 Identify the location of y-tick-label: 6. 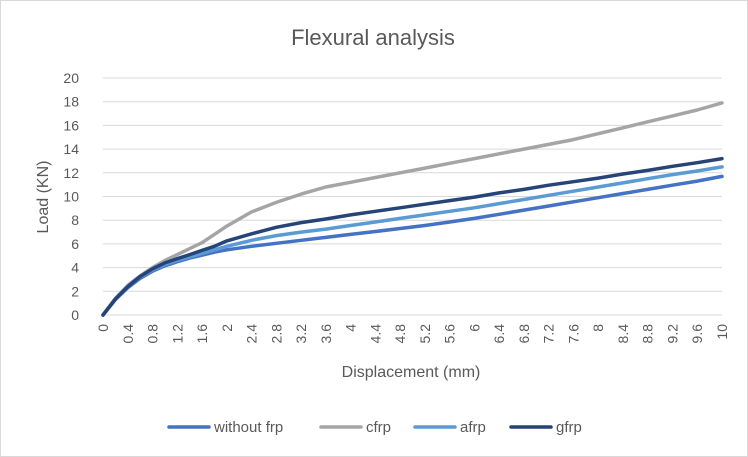
(75, 244).